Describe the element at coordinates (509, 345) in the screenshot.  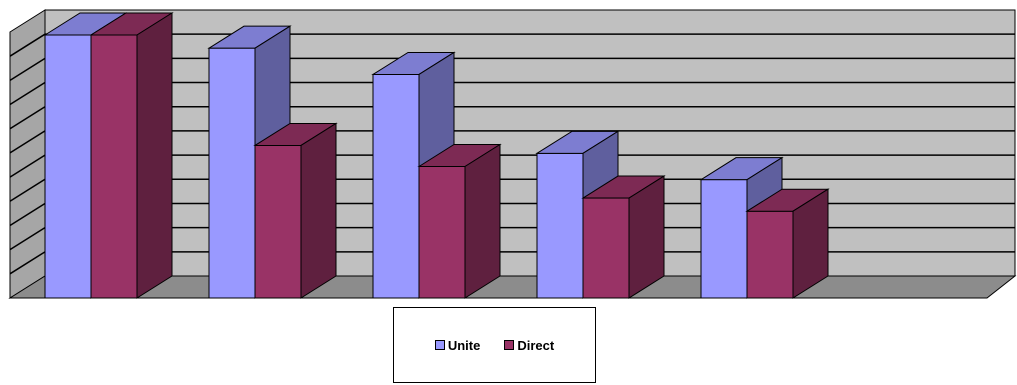
I see `legend-swatch-direct` at that location.